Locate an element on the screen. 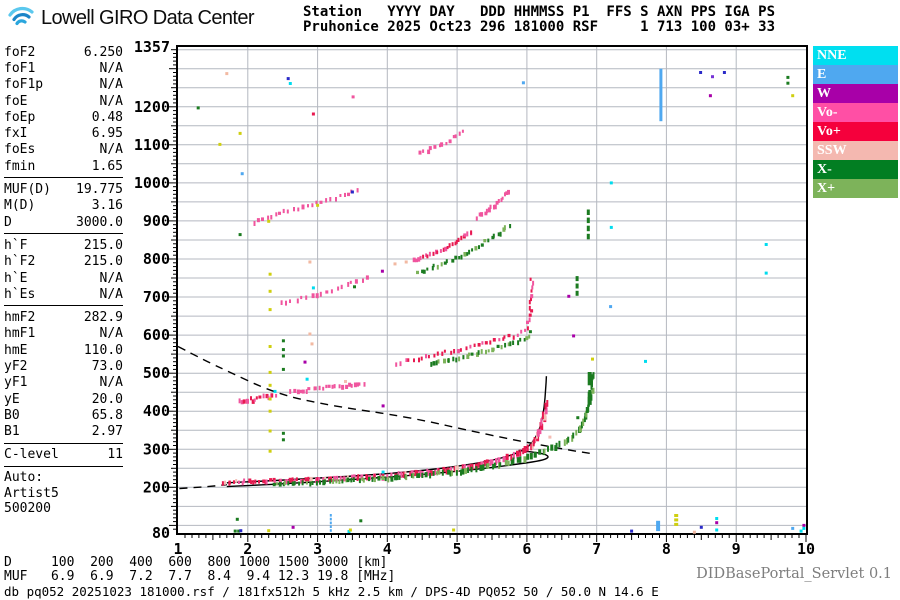 This screenshot has width=900, height=600. svg-text: 500 is located at coordinates (156, 373).